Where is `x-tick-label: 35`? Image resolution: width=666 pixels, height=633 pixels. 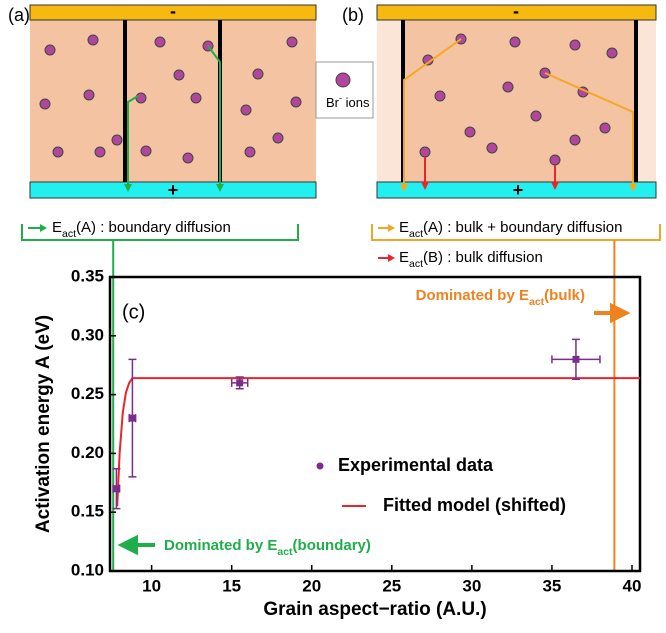
x-tick-label: 35 is located at coordinates (551, 585).